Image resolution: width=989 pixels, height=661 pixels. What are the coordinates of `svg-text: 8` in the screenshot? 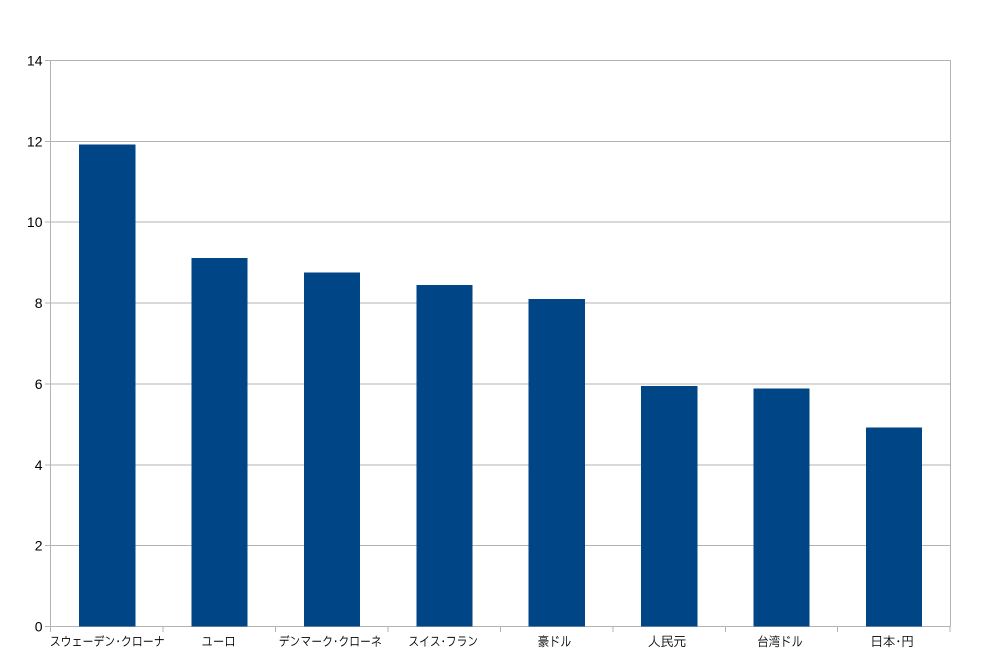 It's located at (39, 303).